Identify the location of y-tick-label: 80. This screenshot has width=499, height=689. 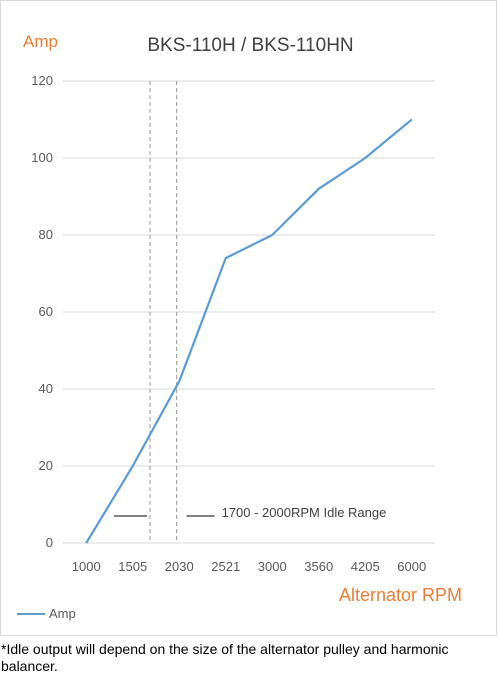
(46, 234).